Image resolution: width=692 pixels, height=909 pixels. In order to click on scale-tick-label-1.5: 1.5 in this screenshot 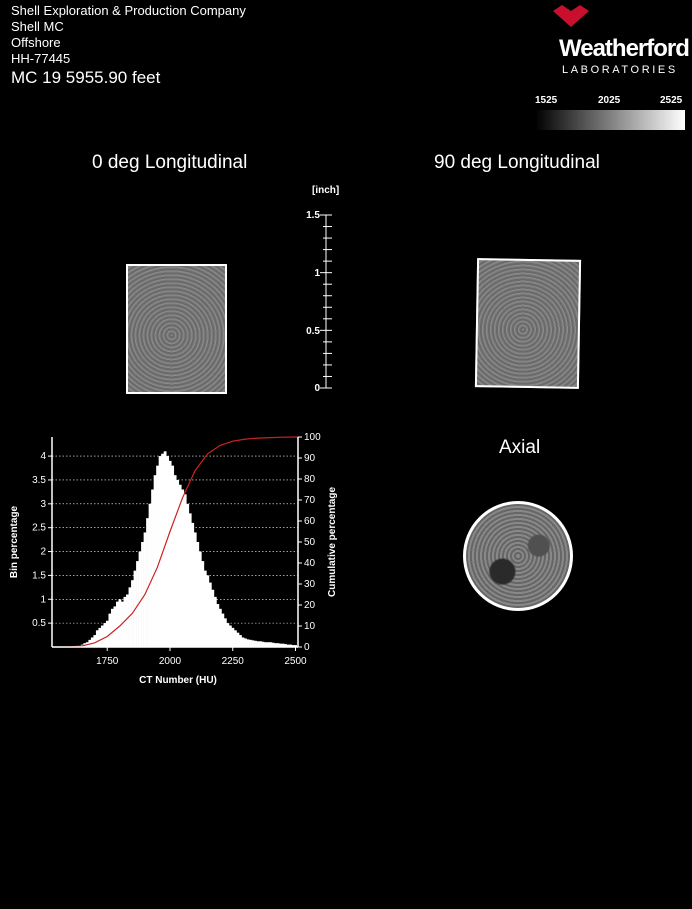, I will do `click(313, 215)`.